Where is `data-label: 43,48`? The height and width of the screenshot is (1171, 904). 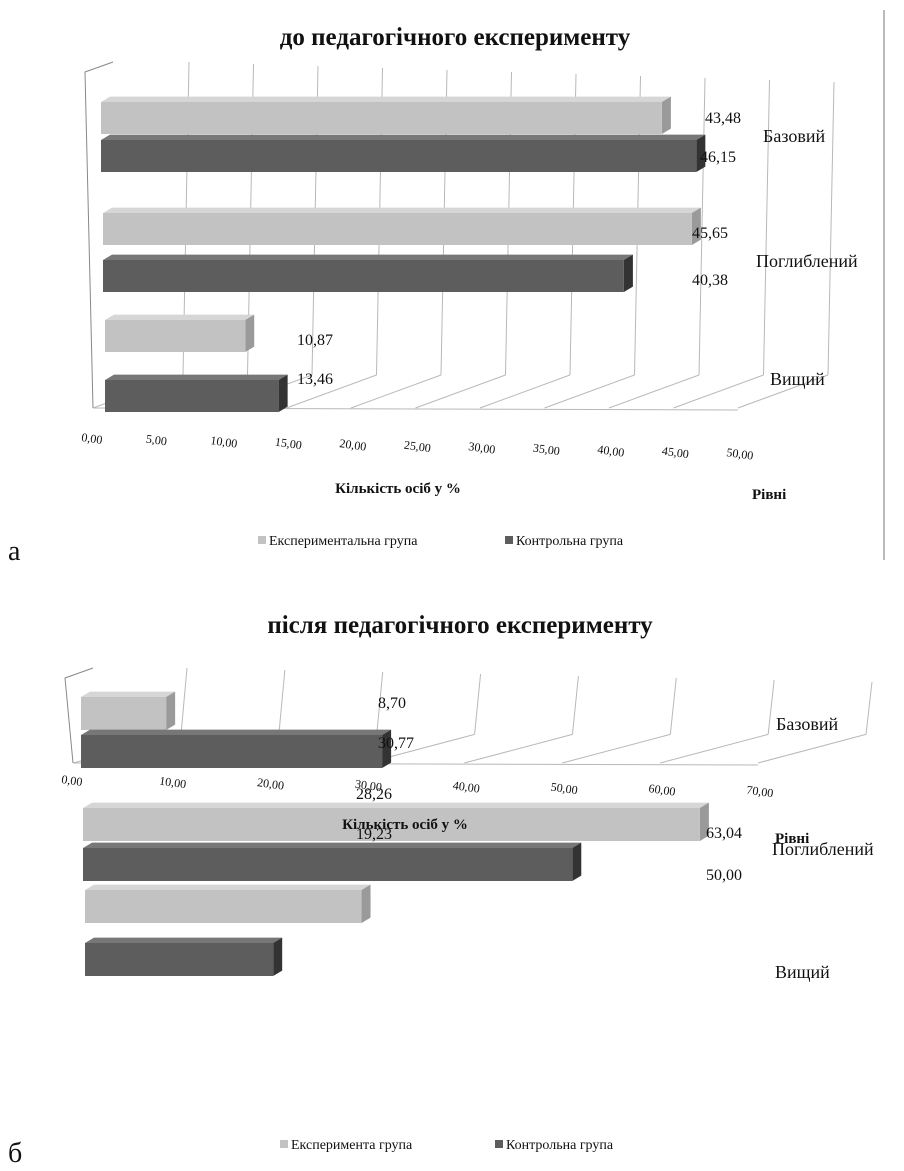
data-label: 43,48 is located at coordinates (723, 118).